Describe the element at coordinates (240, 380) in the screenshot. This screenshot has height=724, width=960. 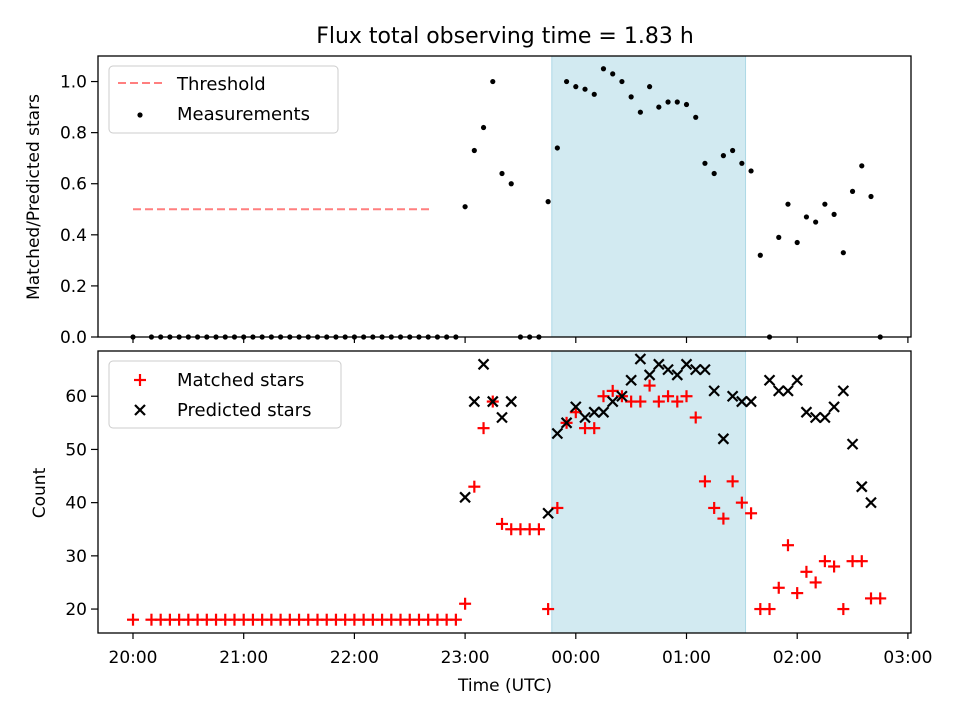
I see `matched-legend-label: Matched stars` at that location.